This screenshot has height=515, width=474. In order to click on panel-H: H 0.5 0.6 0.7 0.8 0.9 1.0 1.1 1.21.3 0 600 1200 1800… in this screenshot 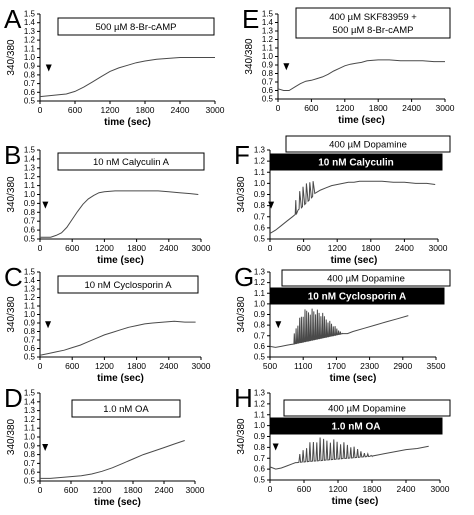, I will do `click(342, 445)`.